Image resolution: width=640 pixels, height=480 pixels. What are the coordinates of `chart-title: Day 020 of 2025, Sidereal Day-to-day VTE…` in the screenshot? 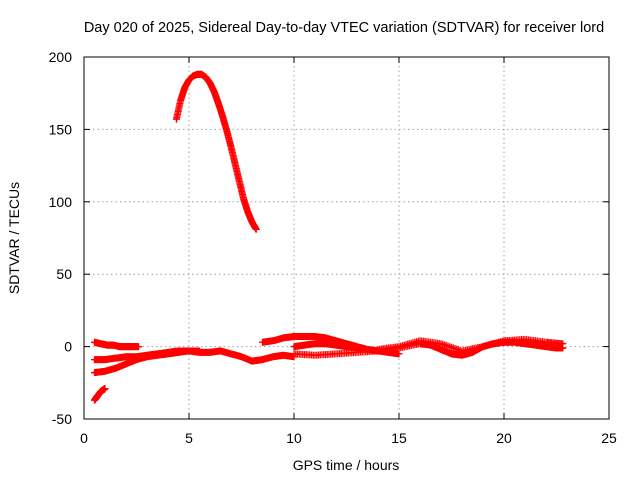 It's located at (344, 28).